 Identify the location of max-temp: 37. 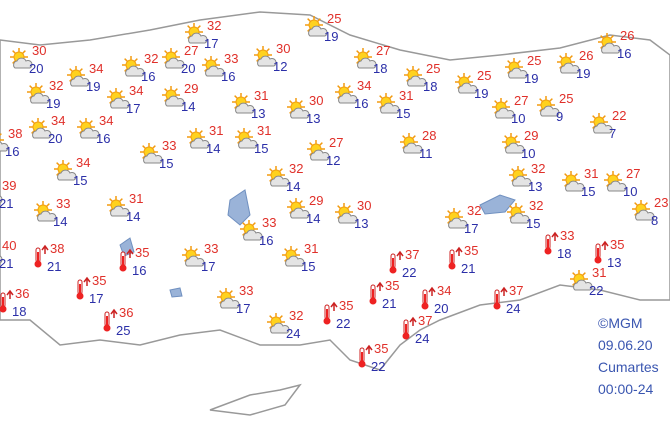
(425, 320).